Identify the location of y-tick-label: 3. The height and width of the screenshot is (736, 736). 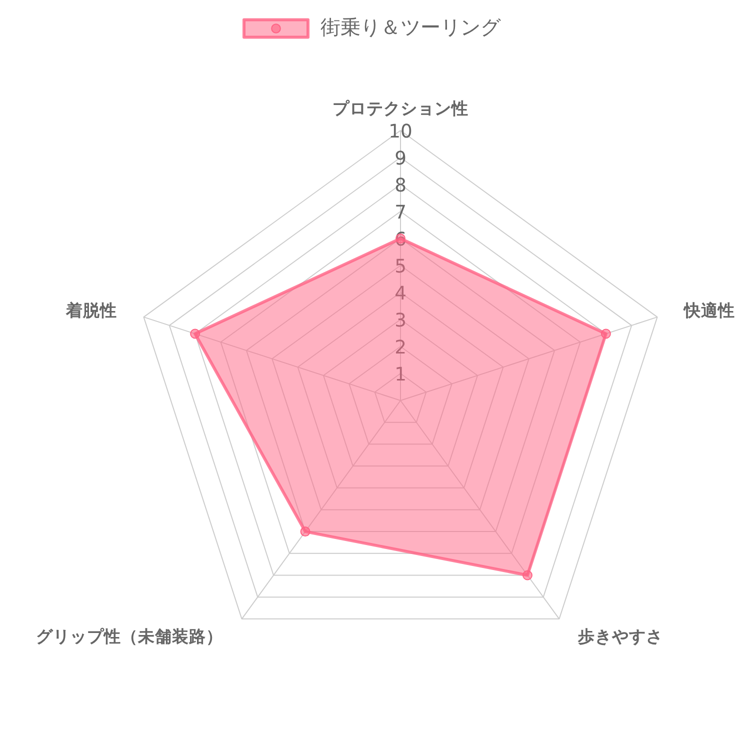
(400, 321).